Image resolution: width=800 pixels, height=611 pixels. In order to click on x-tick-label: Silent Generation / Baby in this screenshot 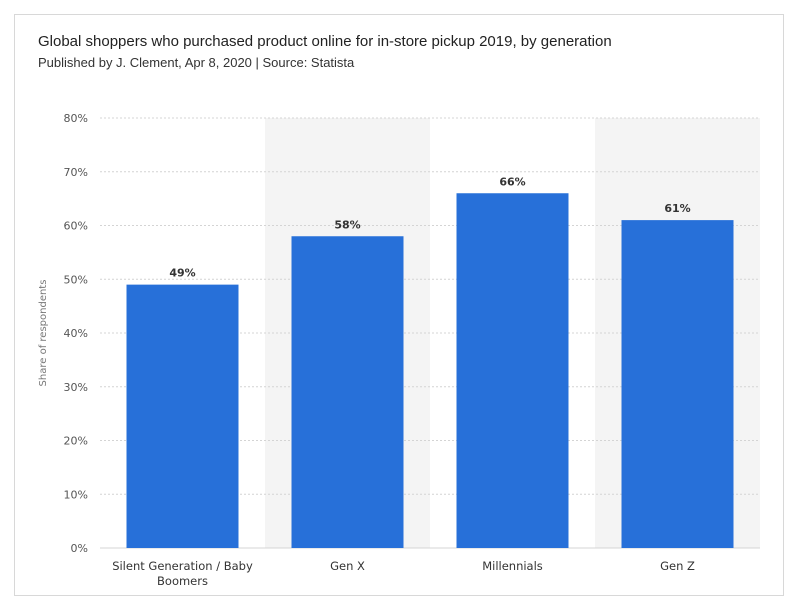, I will do `click(182, 566)`.